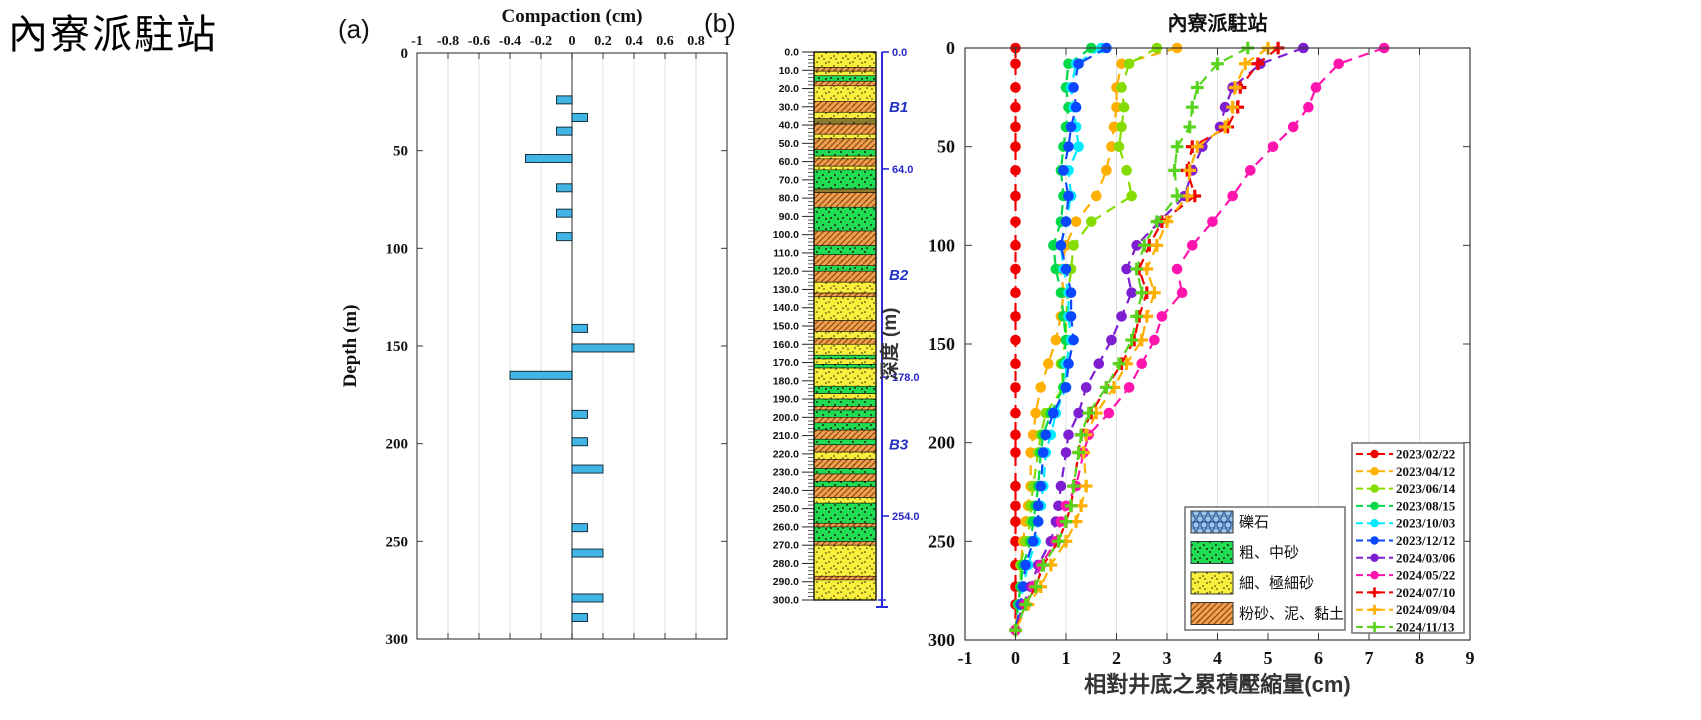  I want to click on lithology-swatch-coarse, so click(1212, 552).